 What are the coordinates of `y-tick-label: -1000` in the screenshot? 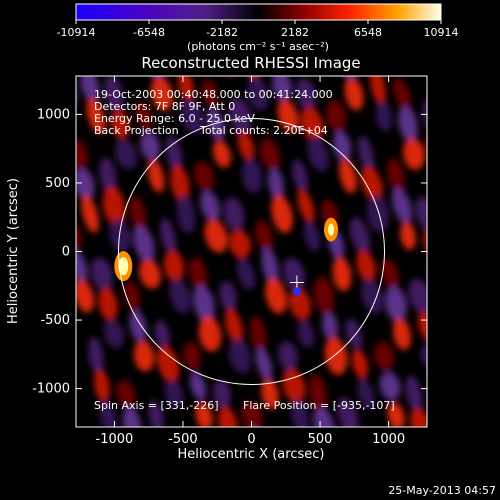 It's located at (51, 389).